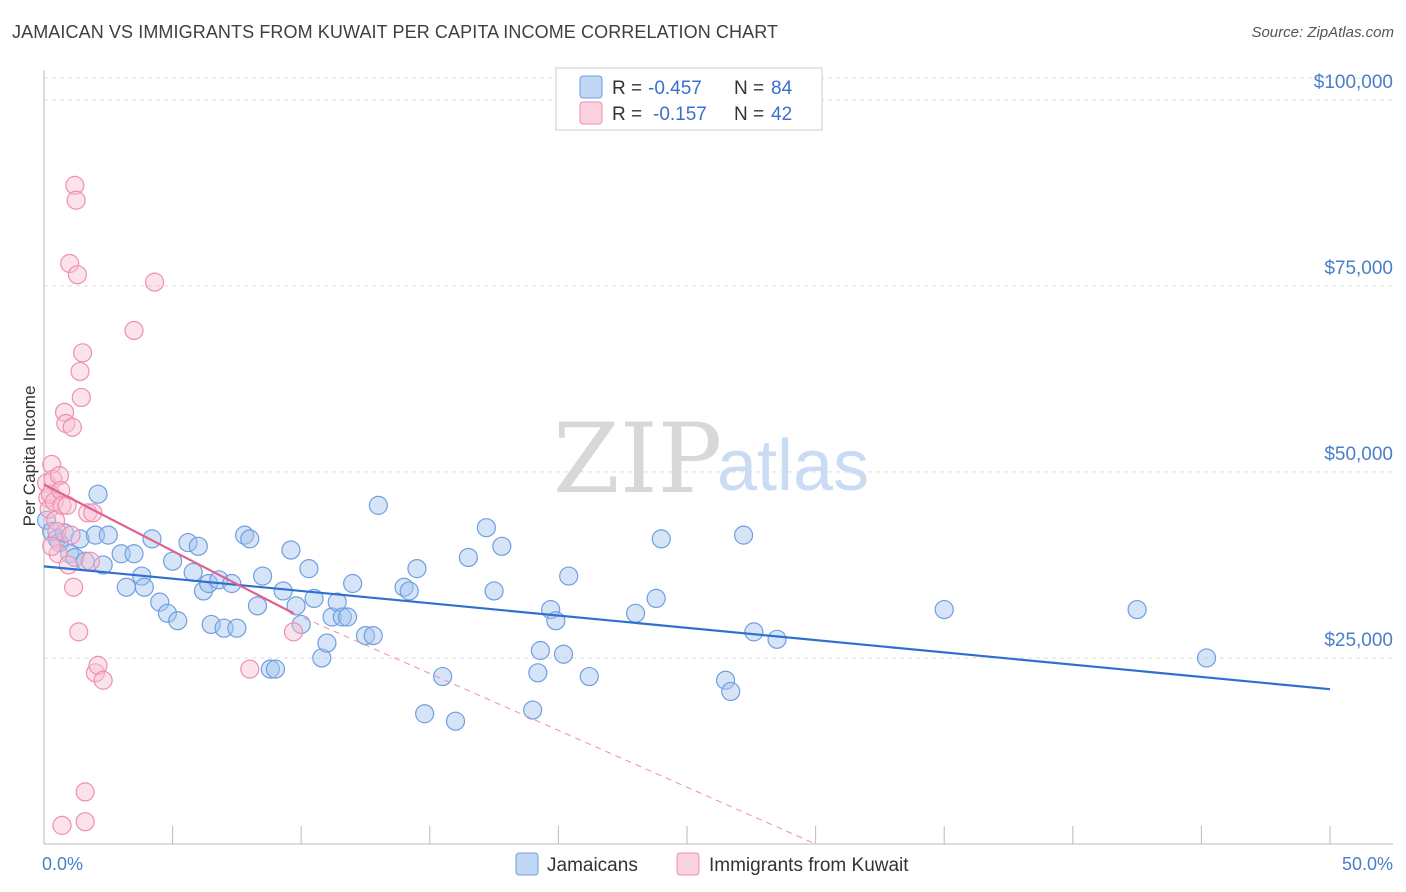 This screenshot has height=892, width=1406. Describe the element at coordinates (809, 865) in the screenshot. I see `bottom-legend-kuwait: Immigrants from Kuwait` at that location.